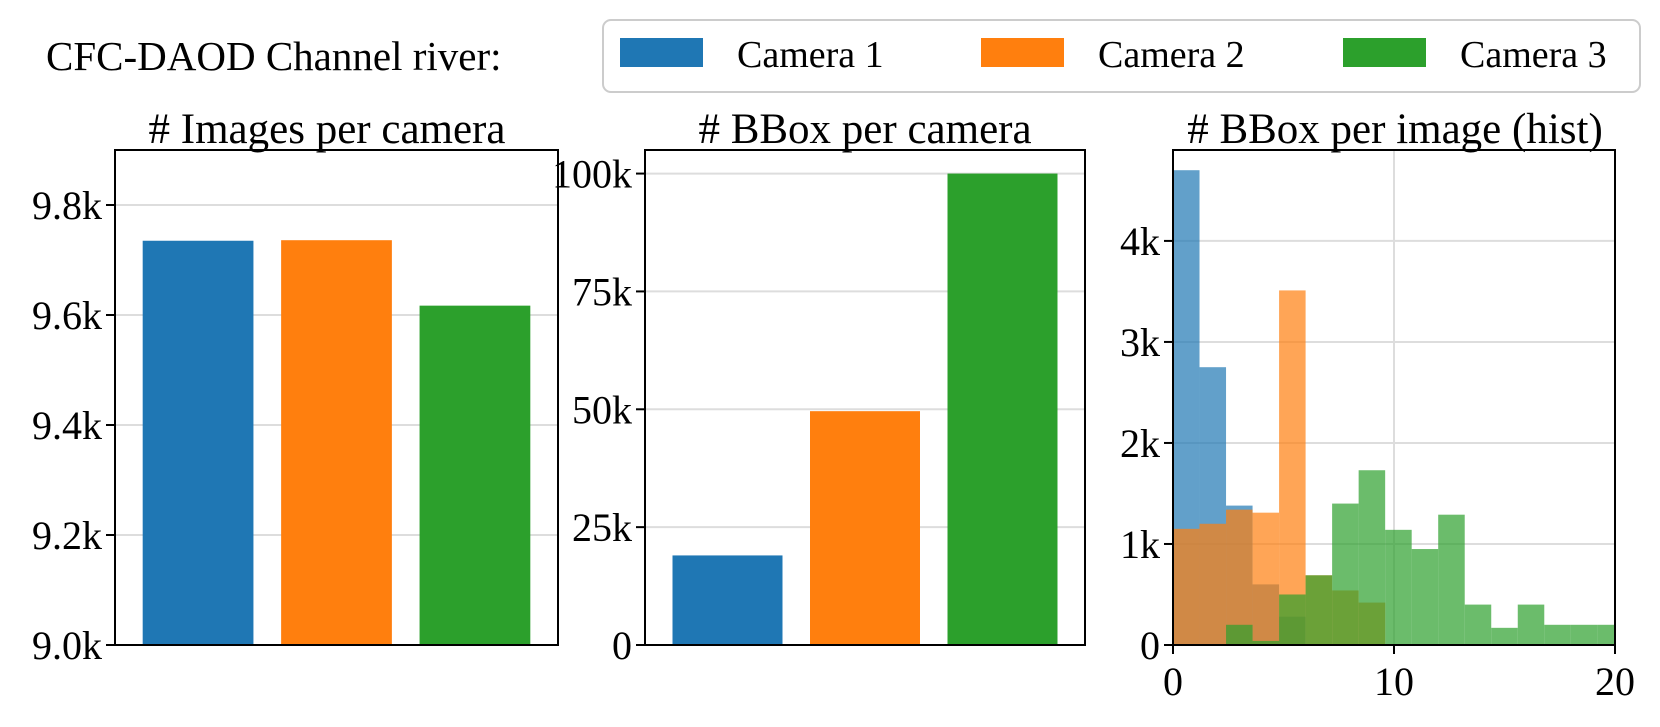 The image size is (1660, 727). I want to click on y-tick-label: 9.4k, so click(67, 425).